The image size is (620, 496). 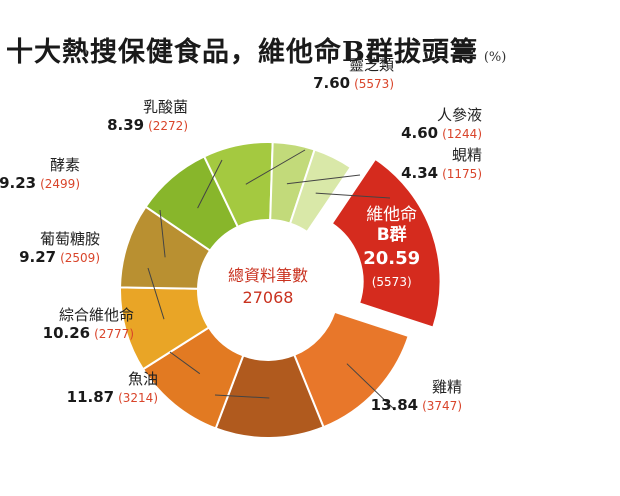 I want to click on label-value-line-魚油: 11.87 (3214), so click(x=112, y=397).